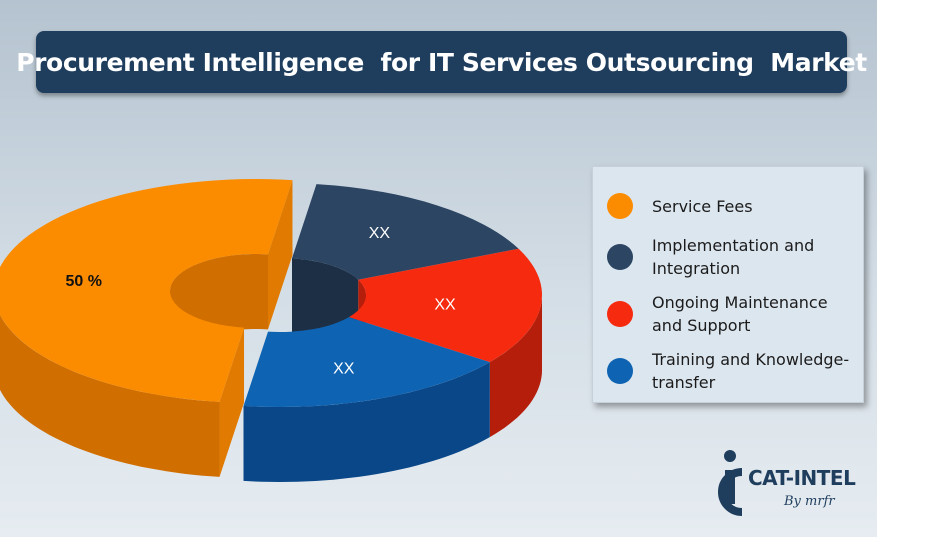  I want to click on legend-marker-service-fees, so click(620, 206).